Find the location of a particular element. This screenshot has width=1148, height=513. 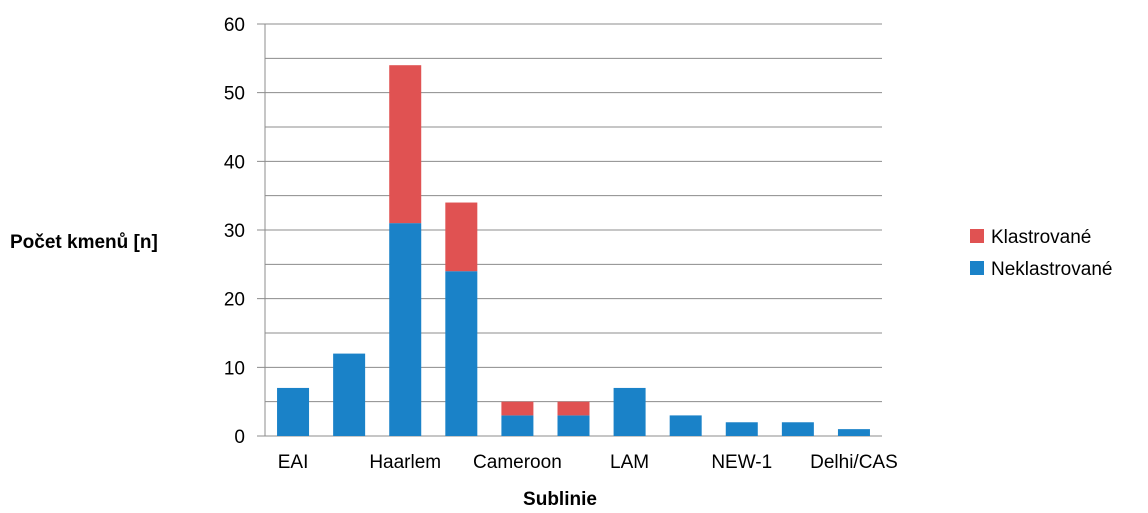

y-tick-label: 30 is located at coordinates (234, 231).